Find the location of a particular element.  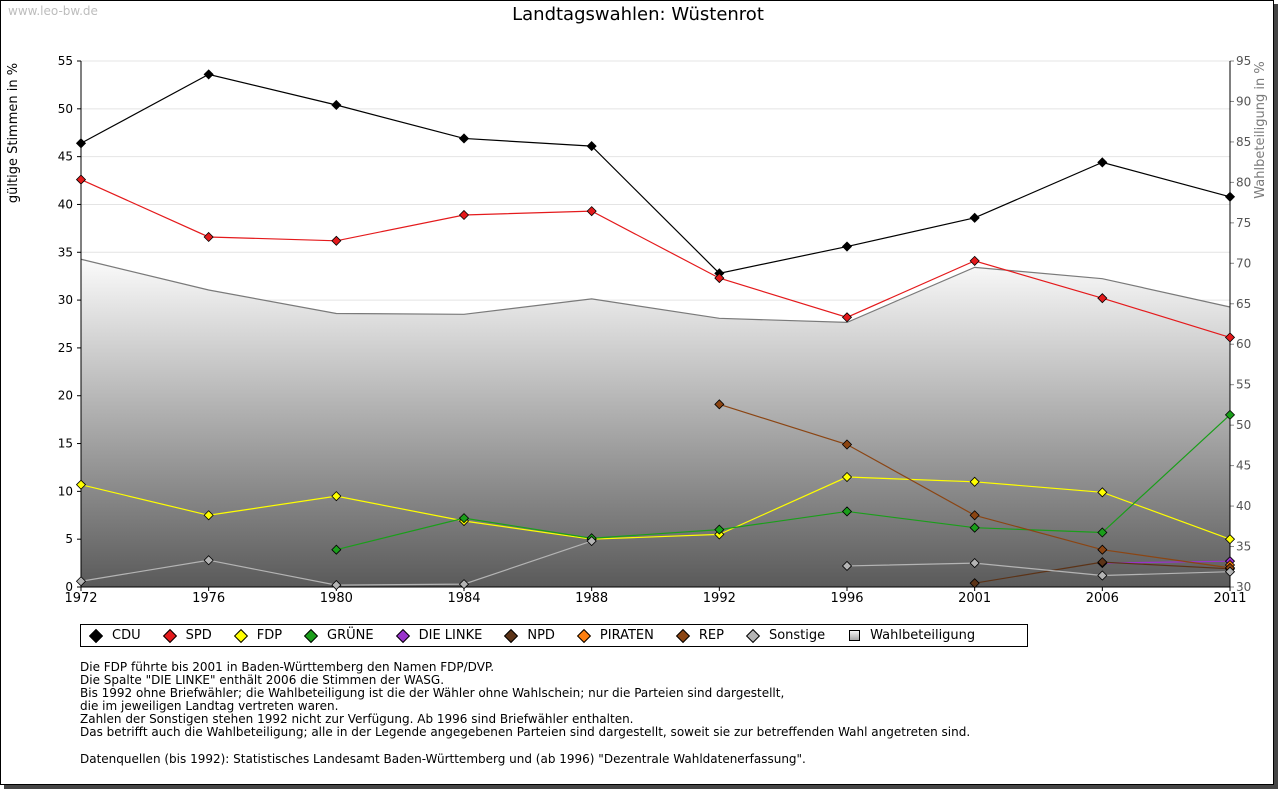

watermark: www.leo-bw.de is located at coordinates (53, 11).